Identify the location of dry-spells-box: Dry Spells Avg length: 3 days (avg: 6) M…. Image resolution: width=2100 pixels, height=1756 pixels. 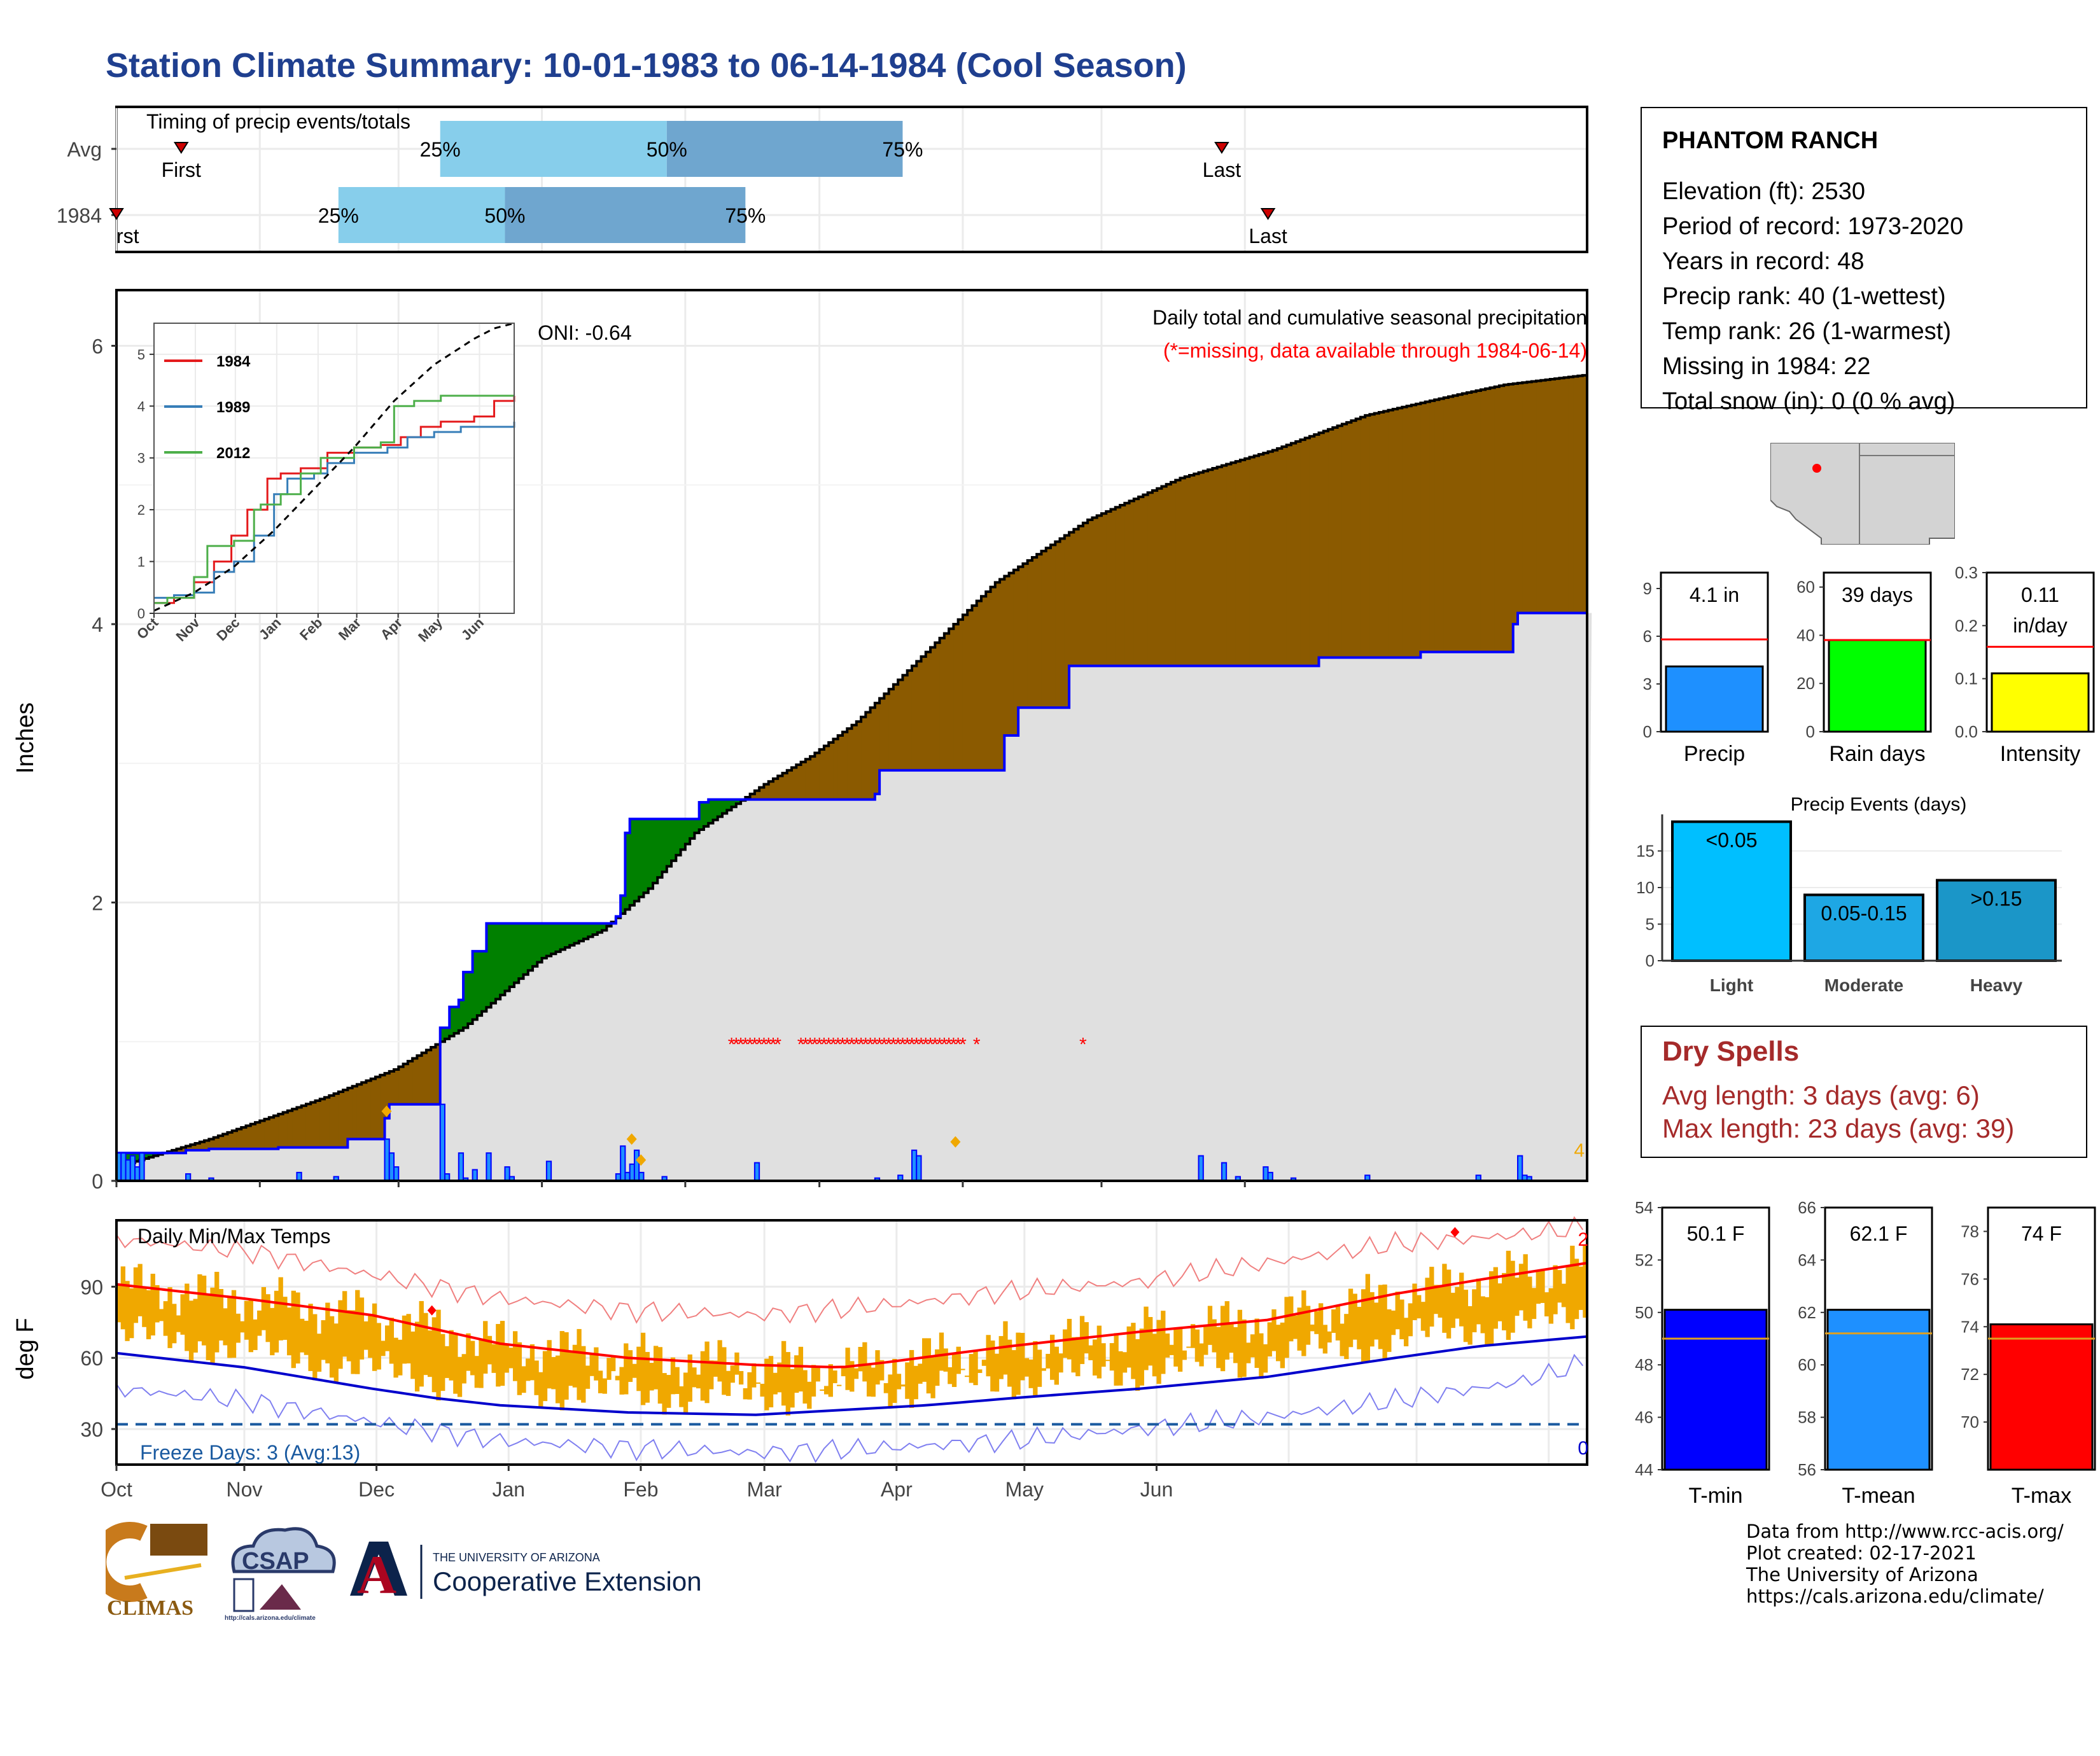
(1864, 1092).